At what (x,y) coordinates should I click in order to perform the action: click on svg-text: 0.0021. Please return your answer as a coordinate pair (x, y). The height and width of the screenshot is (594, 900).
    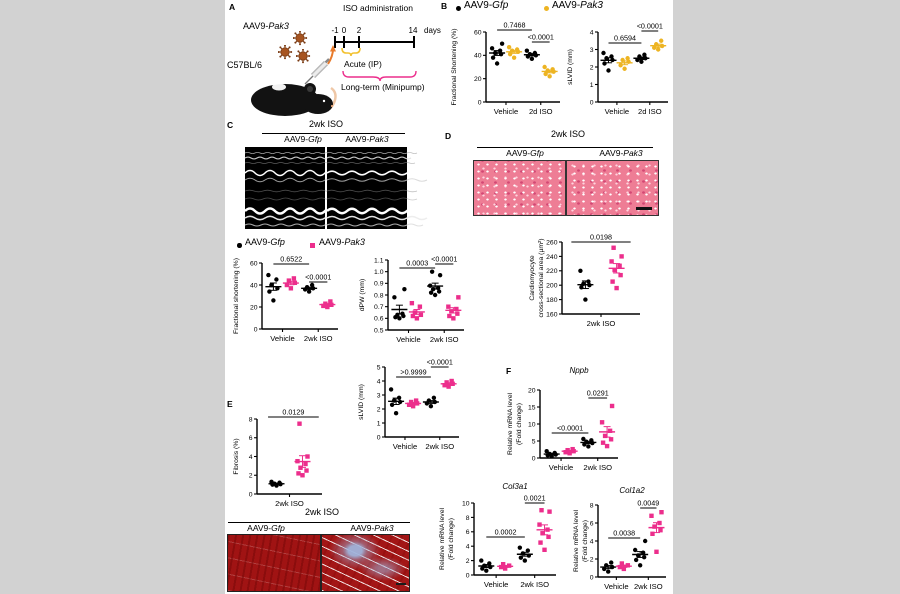
    Looking at the image, I should click on (535, 498).